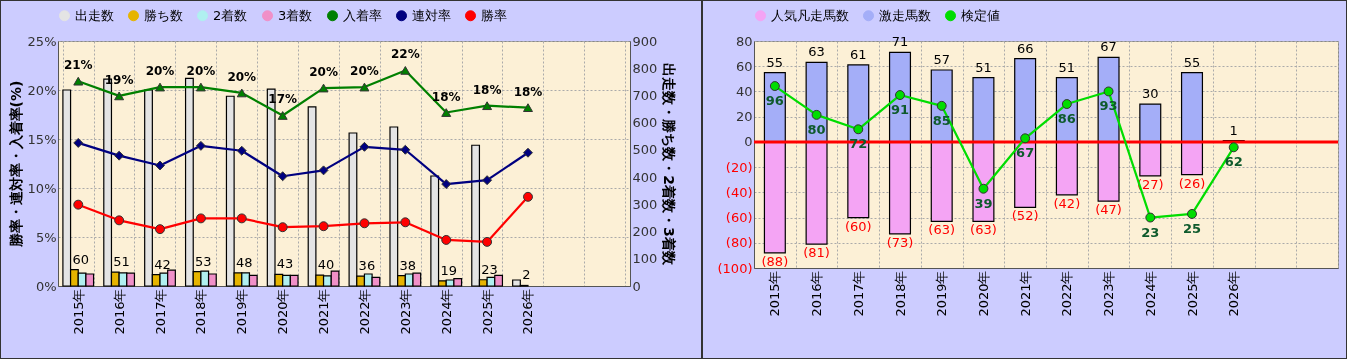  I want to click on legend-label: 検定値, so click(980, 15).